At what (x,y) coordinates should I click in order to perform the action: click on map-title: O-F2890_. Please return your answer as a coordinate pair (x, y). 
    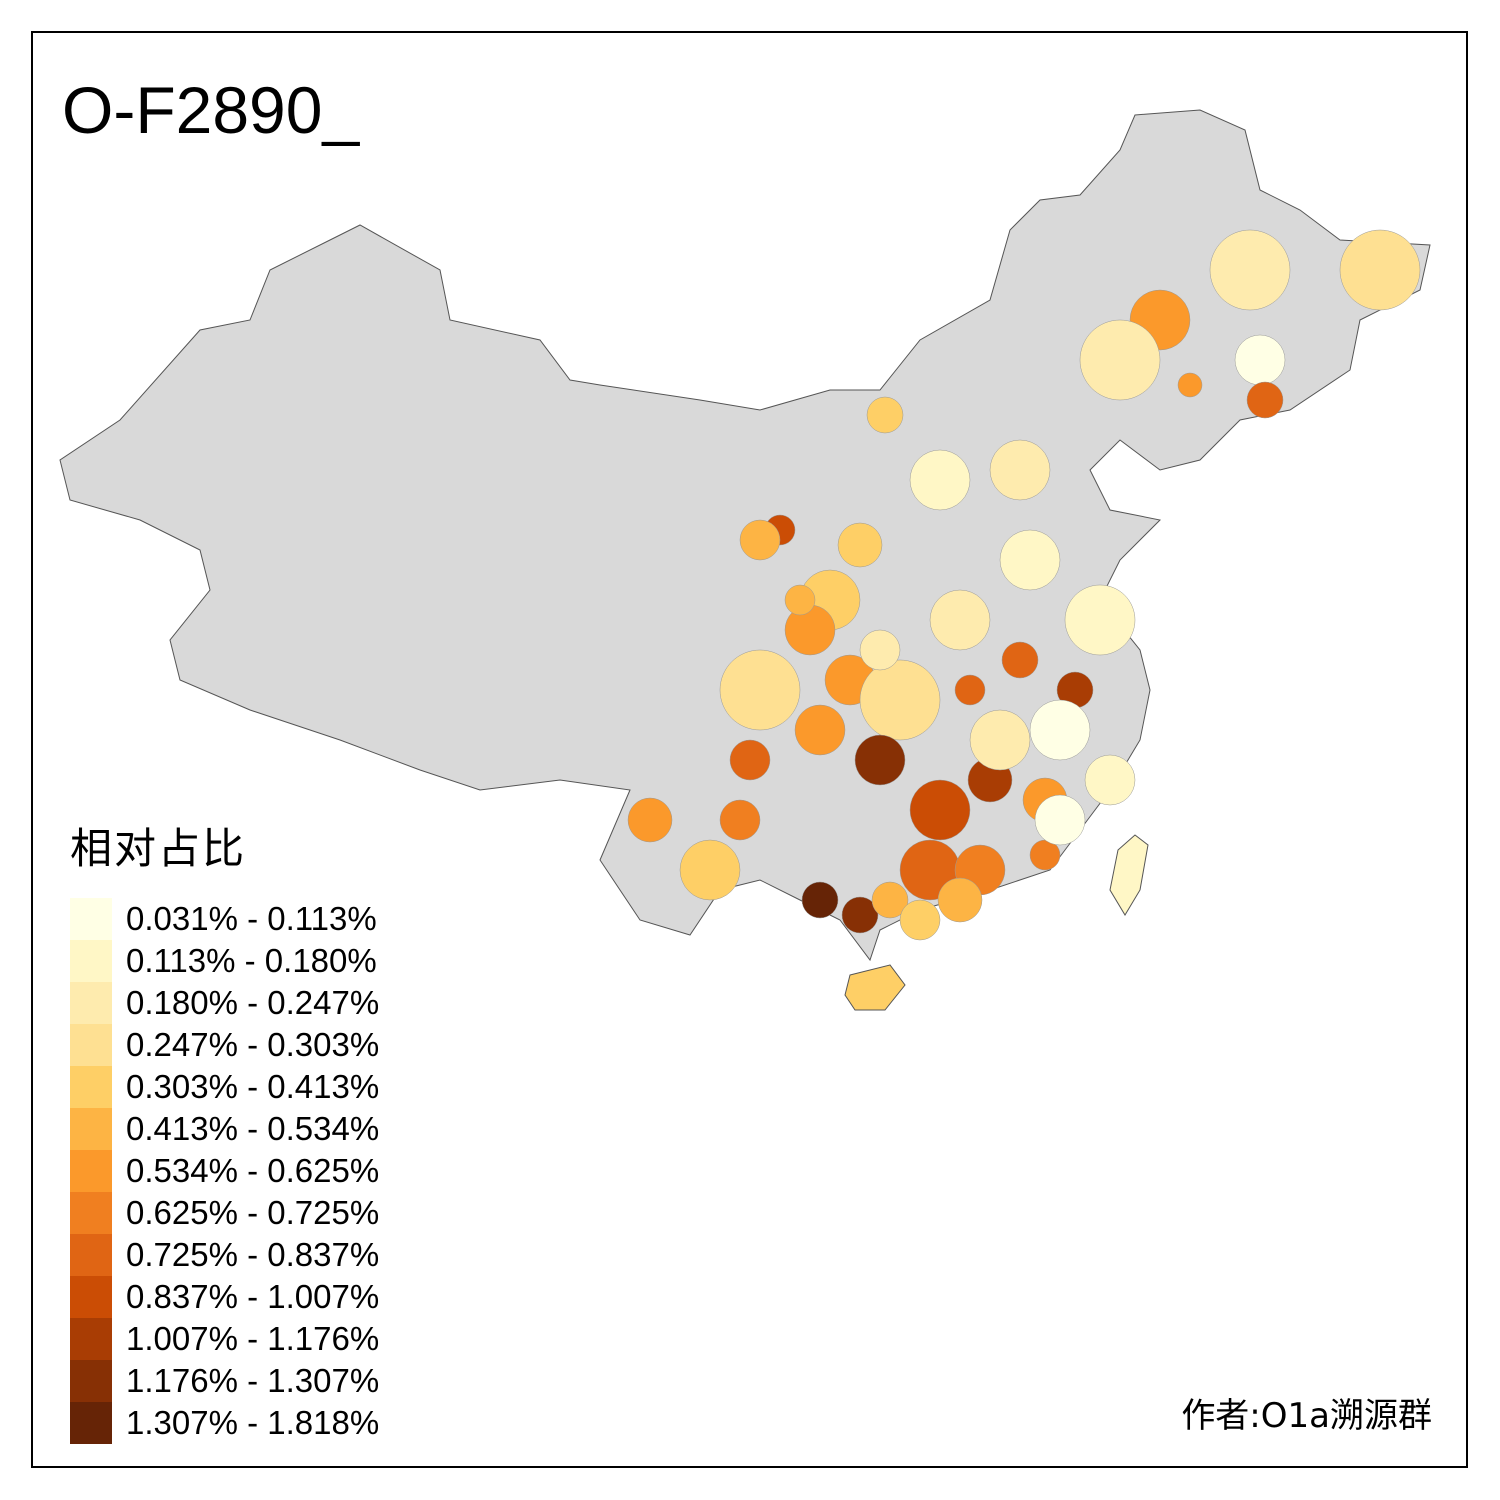
    Looking at the image, I should click on (211, 110).